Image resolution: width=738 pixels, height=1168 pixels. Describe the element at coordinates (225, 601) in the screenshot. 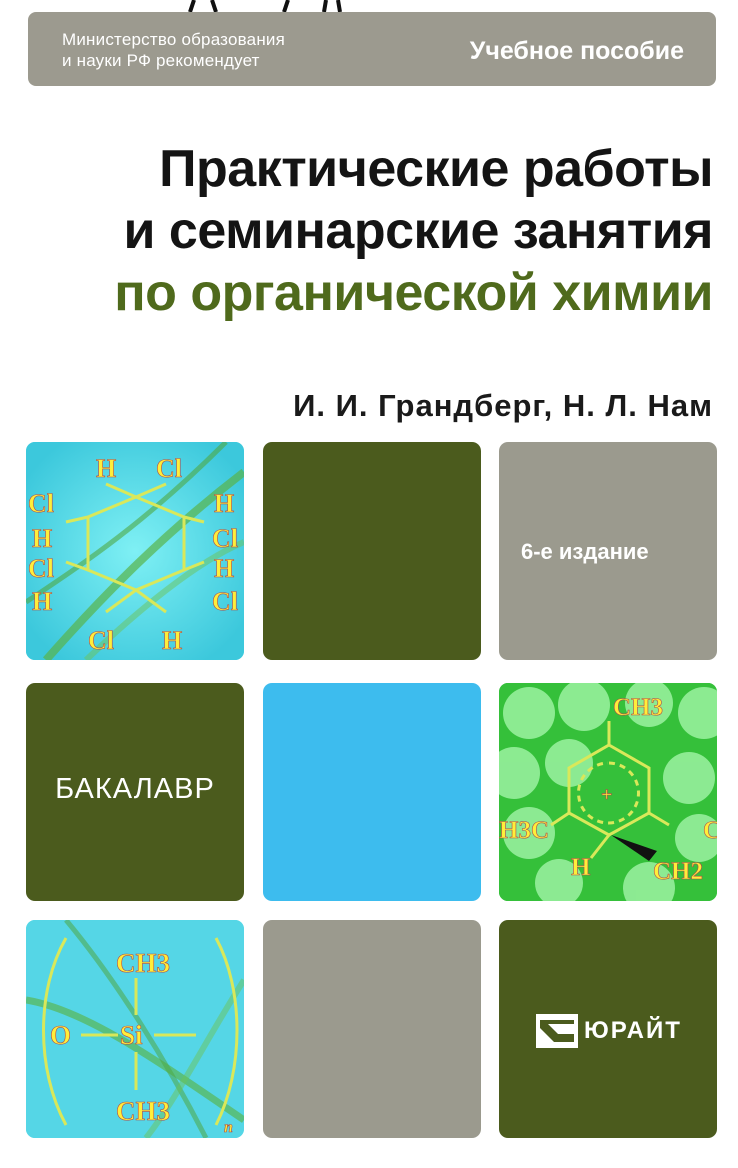

I see `f1-right-4: Cl` at that location.